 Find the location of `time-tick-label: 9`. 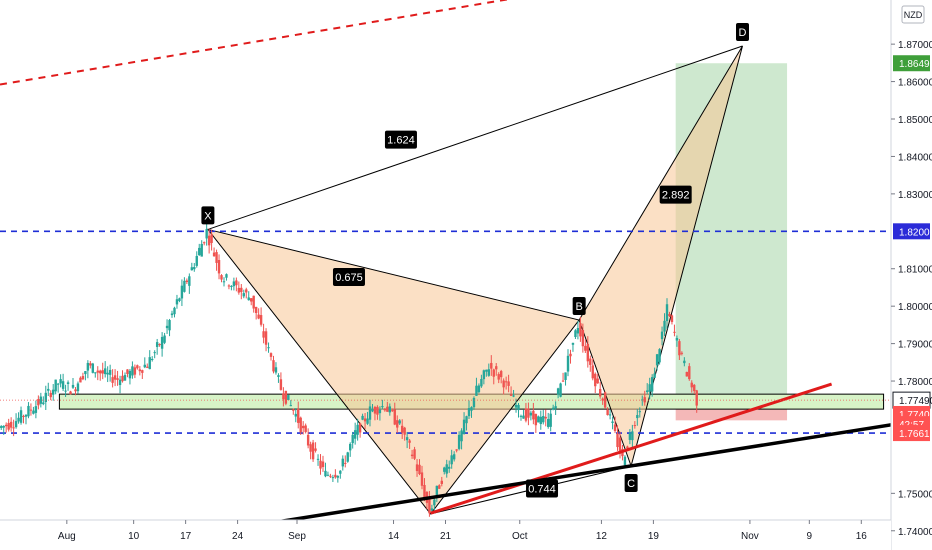

time-tick-label: 9 is located at coordinates (810, 536).